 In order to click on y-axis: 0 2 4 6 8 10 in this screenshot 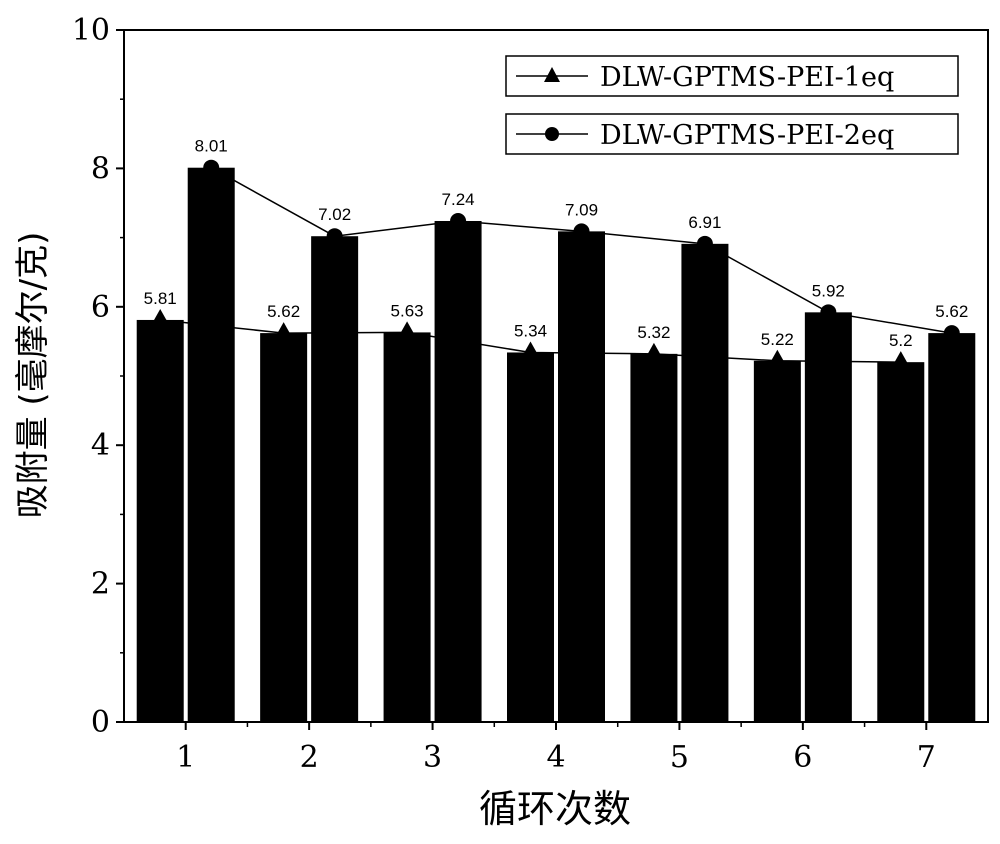, I will do `click(98, 376)`.